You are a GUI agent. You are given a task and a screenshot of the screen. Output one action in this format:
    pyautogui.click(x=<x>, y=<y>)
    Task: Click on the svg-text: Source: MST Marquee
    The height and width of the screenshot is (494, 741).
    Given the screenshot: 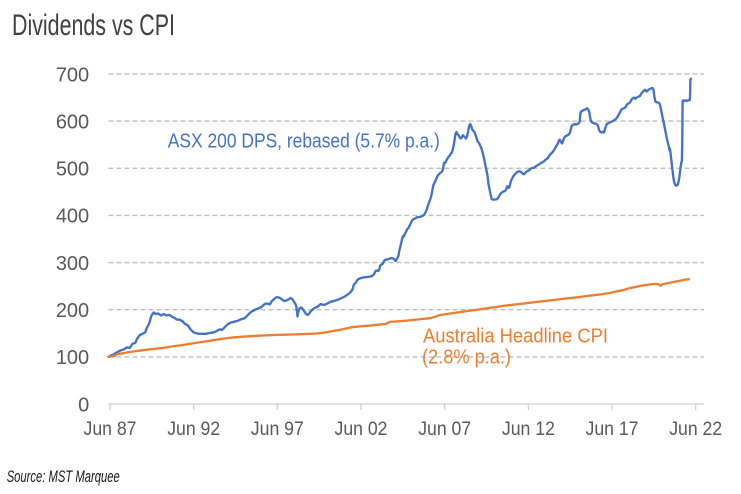 What is the action you would take?
    pyautogui.click(x=63, y=477)
    